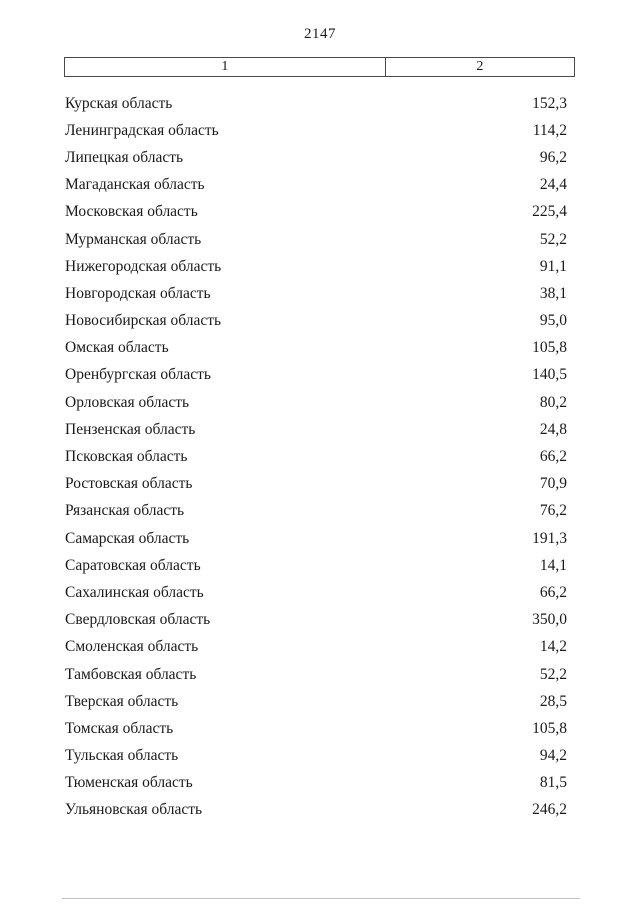 This screenshot has width=640, height=905. What do you see at coordinates (549, 620) in the screenshot?
I see `region-value-cell: 350,0` at bounding box center [549, 620].